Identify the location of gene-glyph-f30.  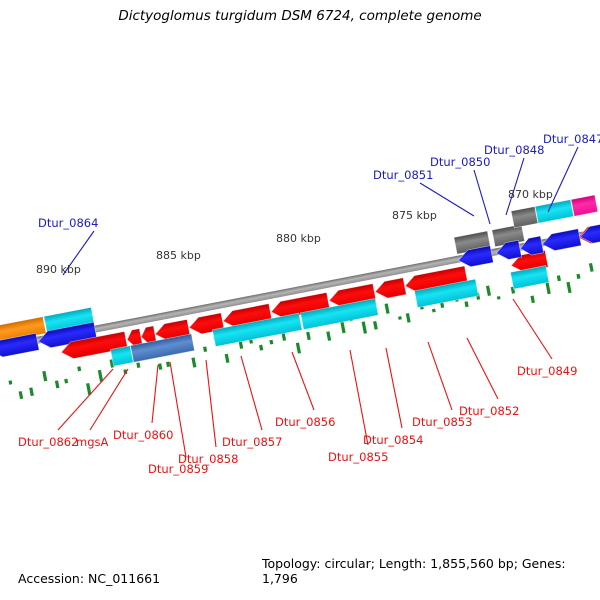
(531, 246).